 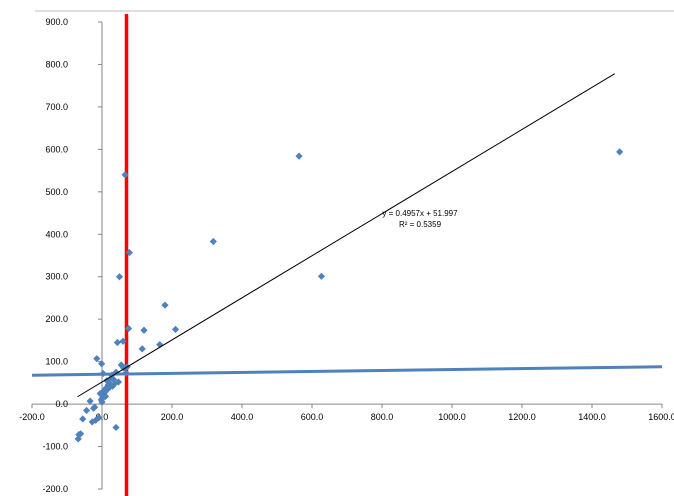 What do you see at coordinates (56, 362) in the screenshot?
I see `y-tick-label: 100.0` at bounding box center [56, 362].